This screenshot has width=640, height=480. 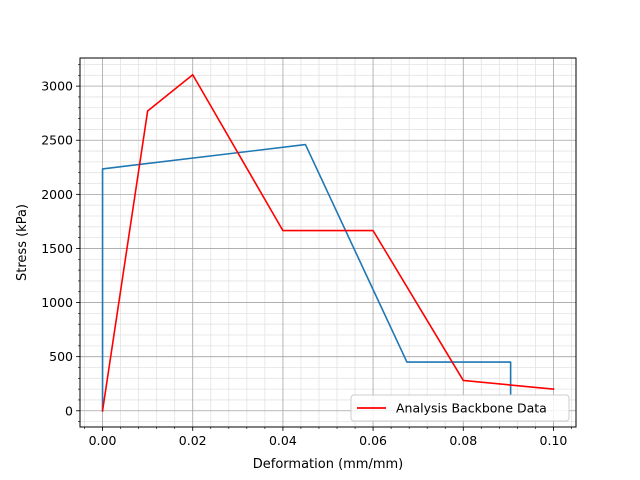 What do you see at coordinates (283, 440) in the screenshot?
I see `x-tick-label: 0.04` at bounding box center [283, 440].